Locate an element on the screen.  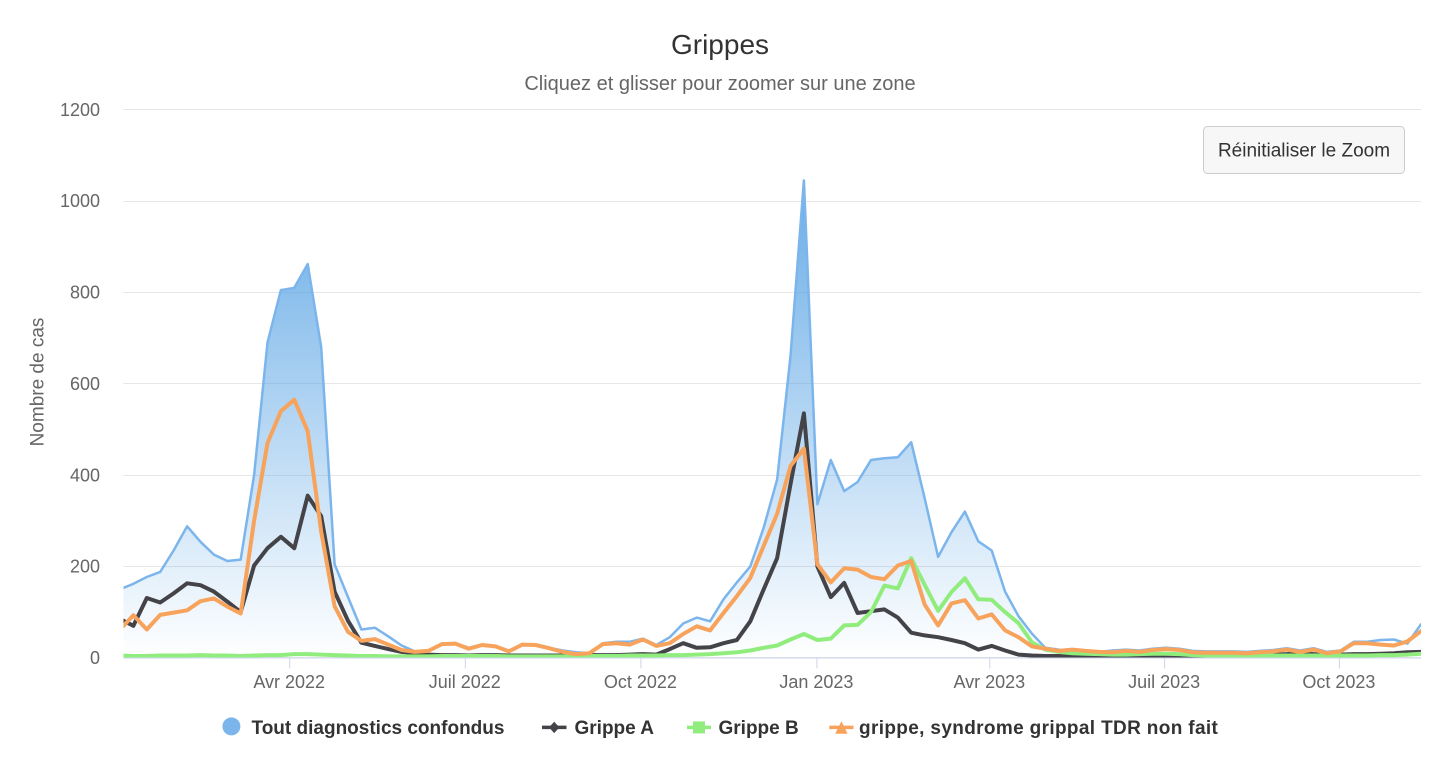
svg-text: Grippe A is located at coordinates (615, 728).